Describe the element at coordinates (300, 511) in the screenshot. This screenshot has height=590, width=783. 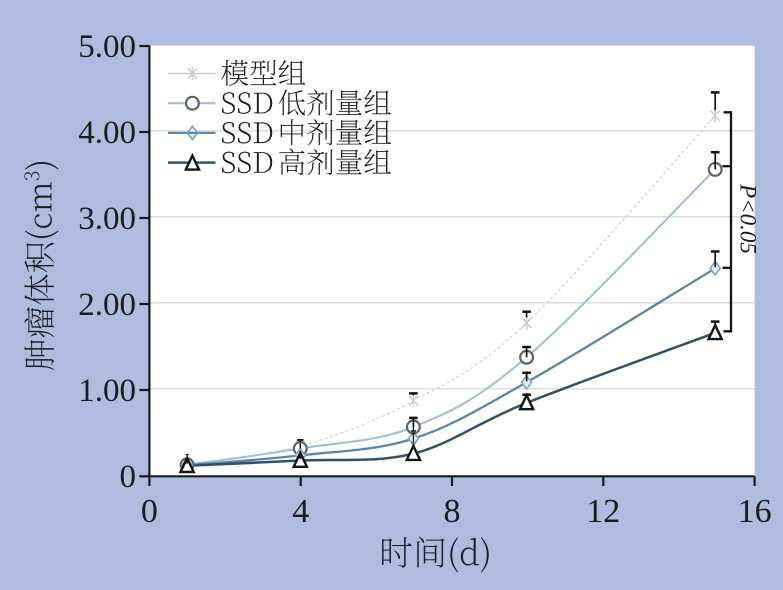
I see `svg-text: 4` at that location.